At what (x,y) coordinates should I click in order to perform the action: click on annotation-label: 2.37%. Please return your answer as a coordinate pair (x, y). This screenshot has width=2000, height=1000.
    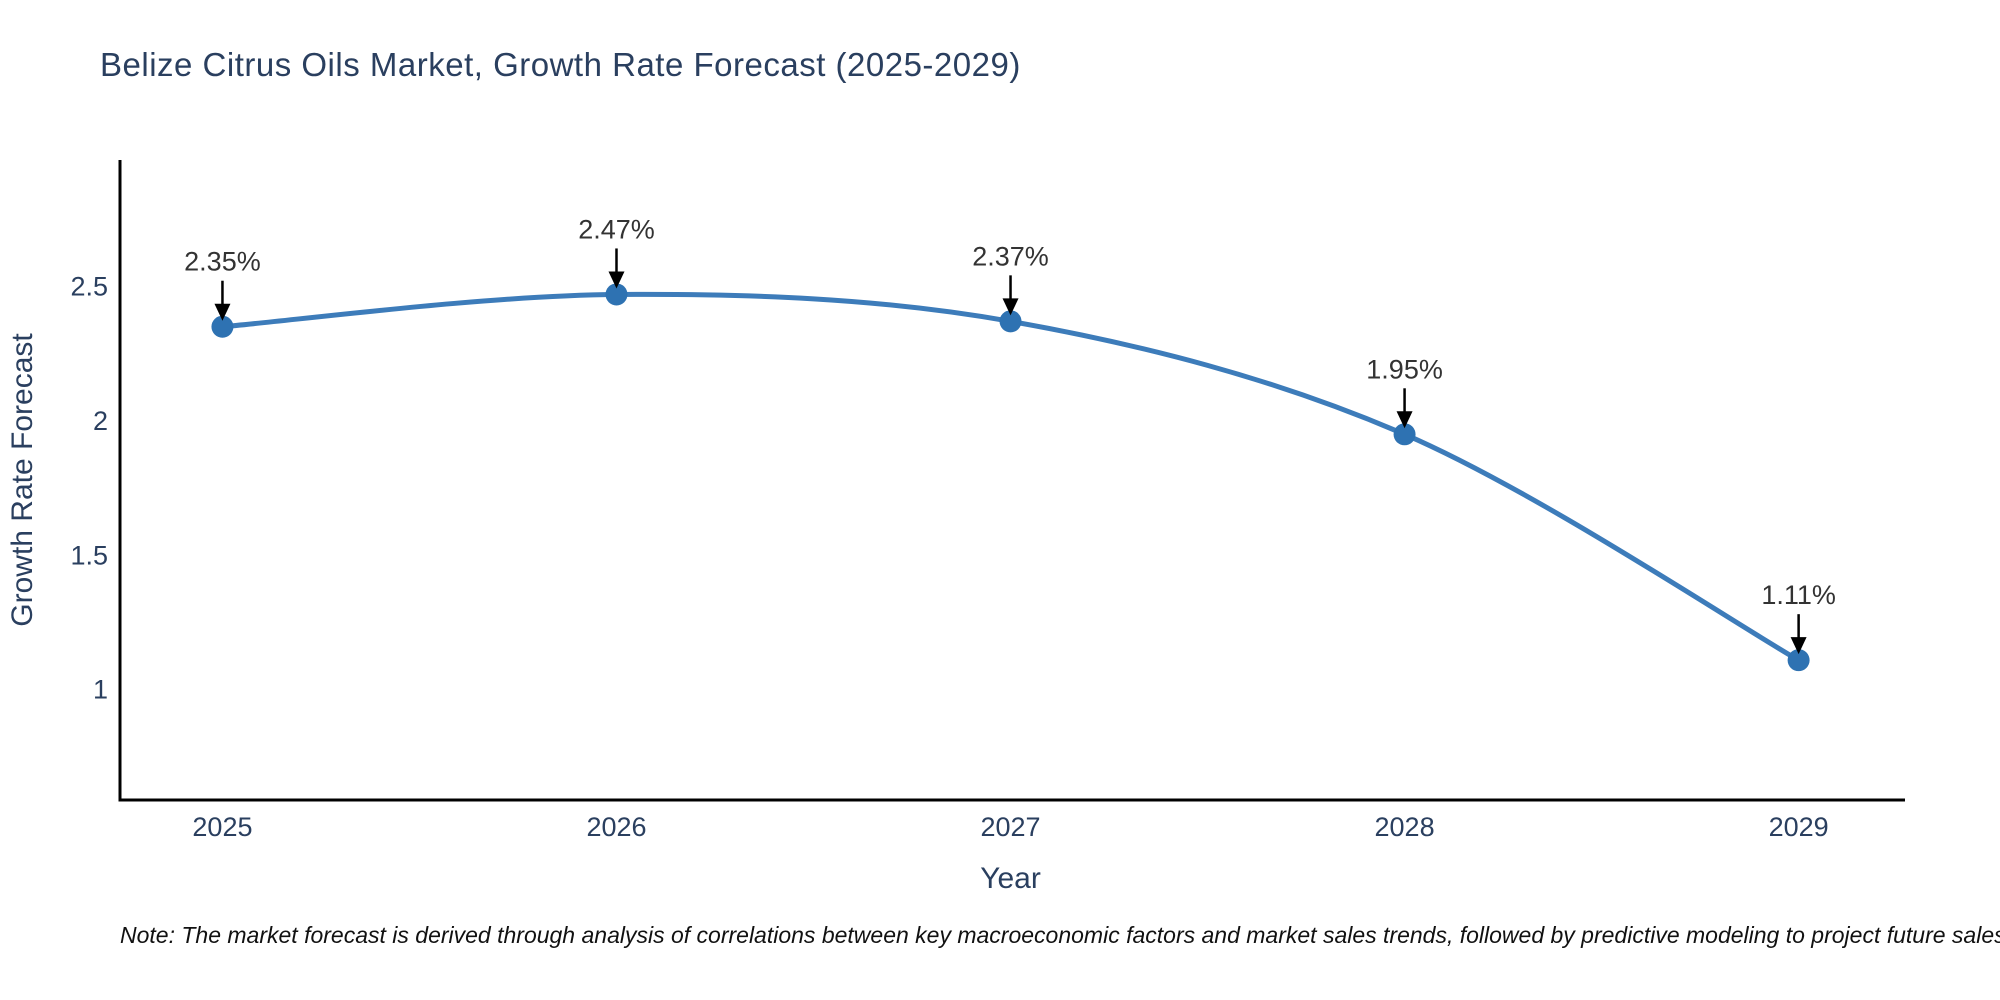
    Looking at the image, I should click on (1010, 256).